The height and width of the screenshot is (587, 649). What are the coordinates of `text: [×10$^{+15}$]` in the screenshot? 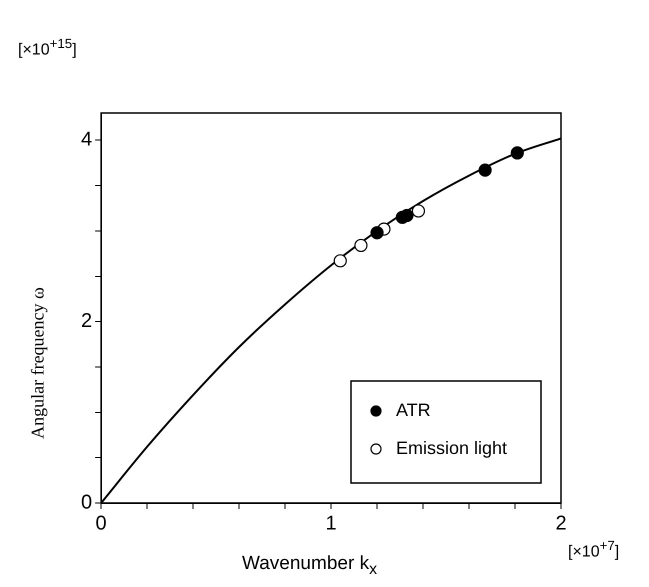 It's located at (47, 48).